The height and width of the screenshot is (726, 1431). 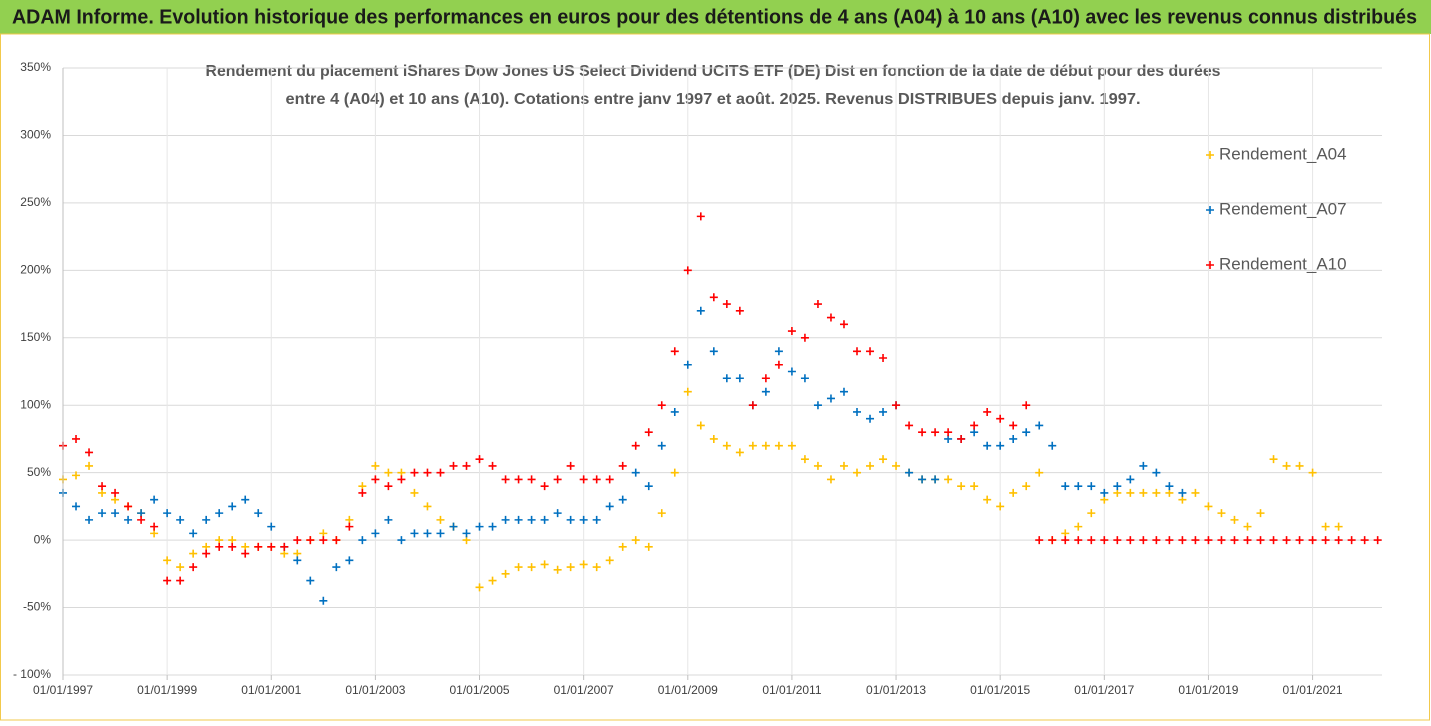 What do you see at coordinates (271, 690) in the screenshot?
I see `x-tick-label: 01/01/2001` at bounding box center [271, 690].